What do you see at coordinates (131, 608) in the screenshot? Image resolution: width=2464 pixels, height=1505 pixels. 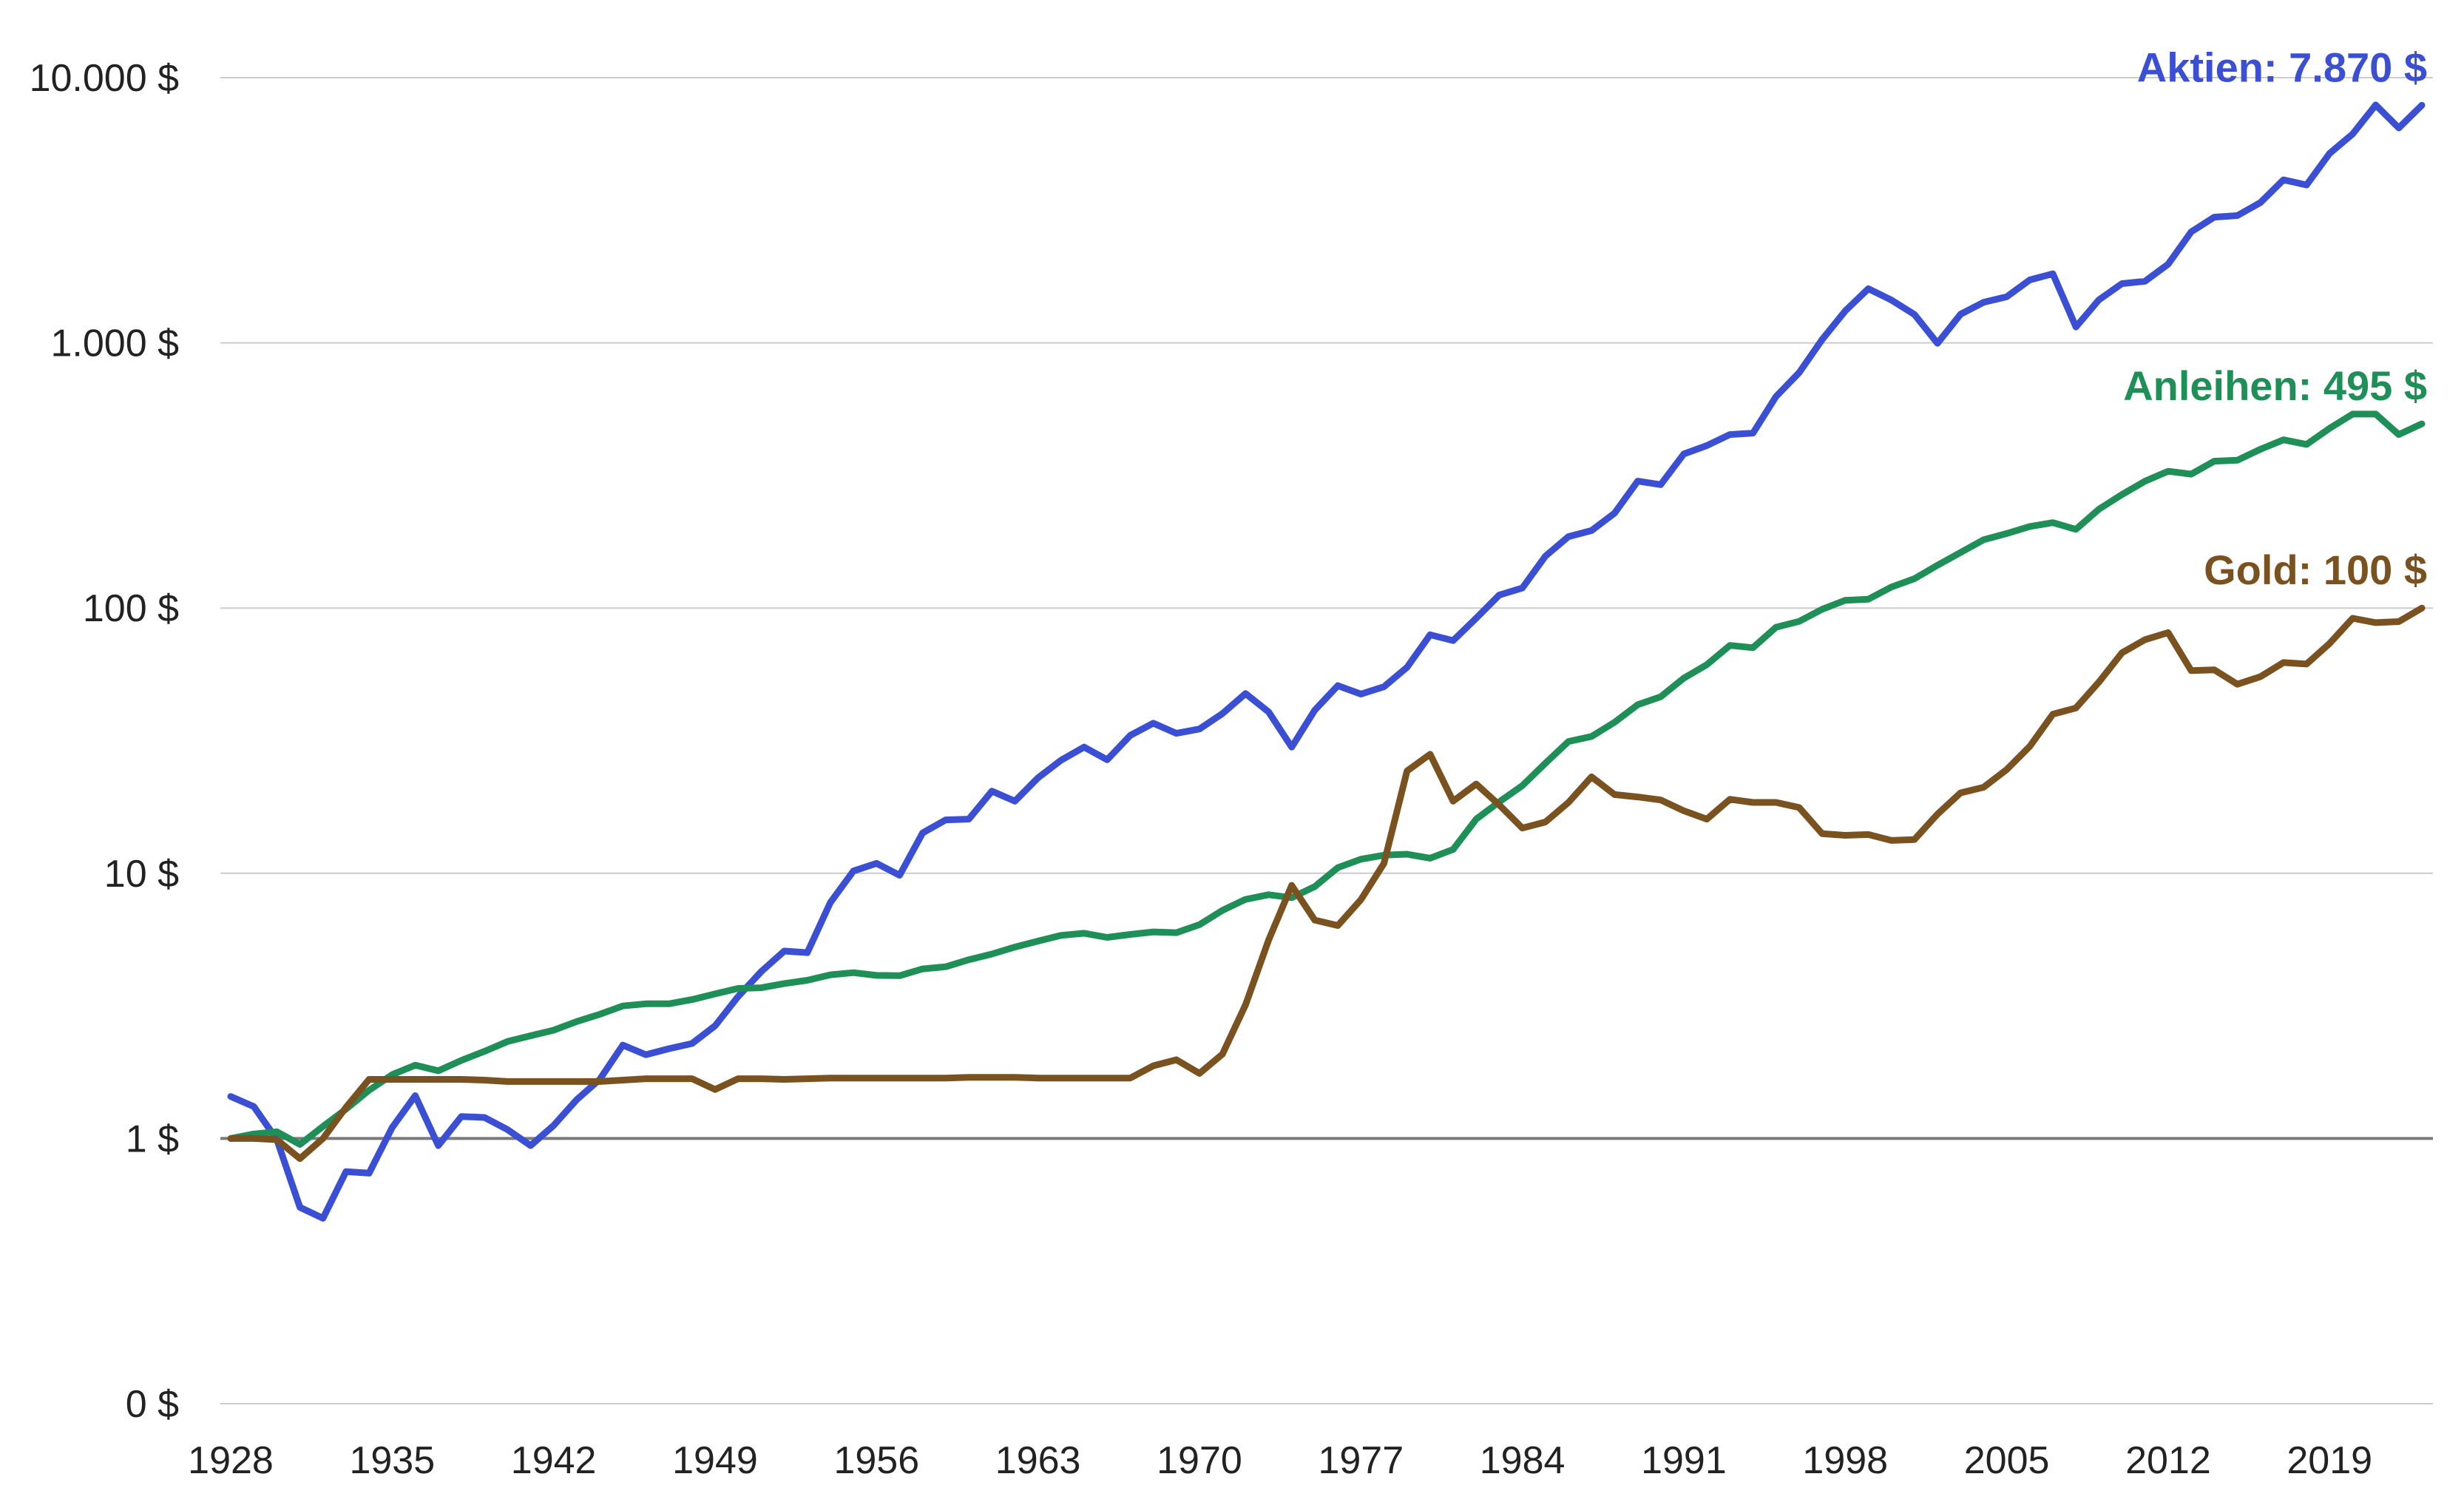 I see `y-tick-label: 100 $` at bounding box center [131, 608].